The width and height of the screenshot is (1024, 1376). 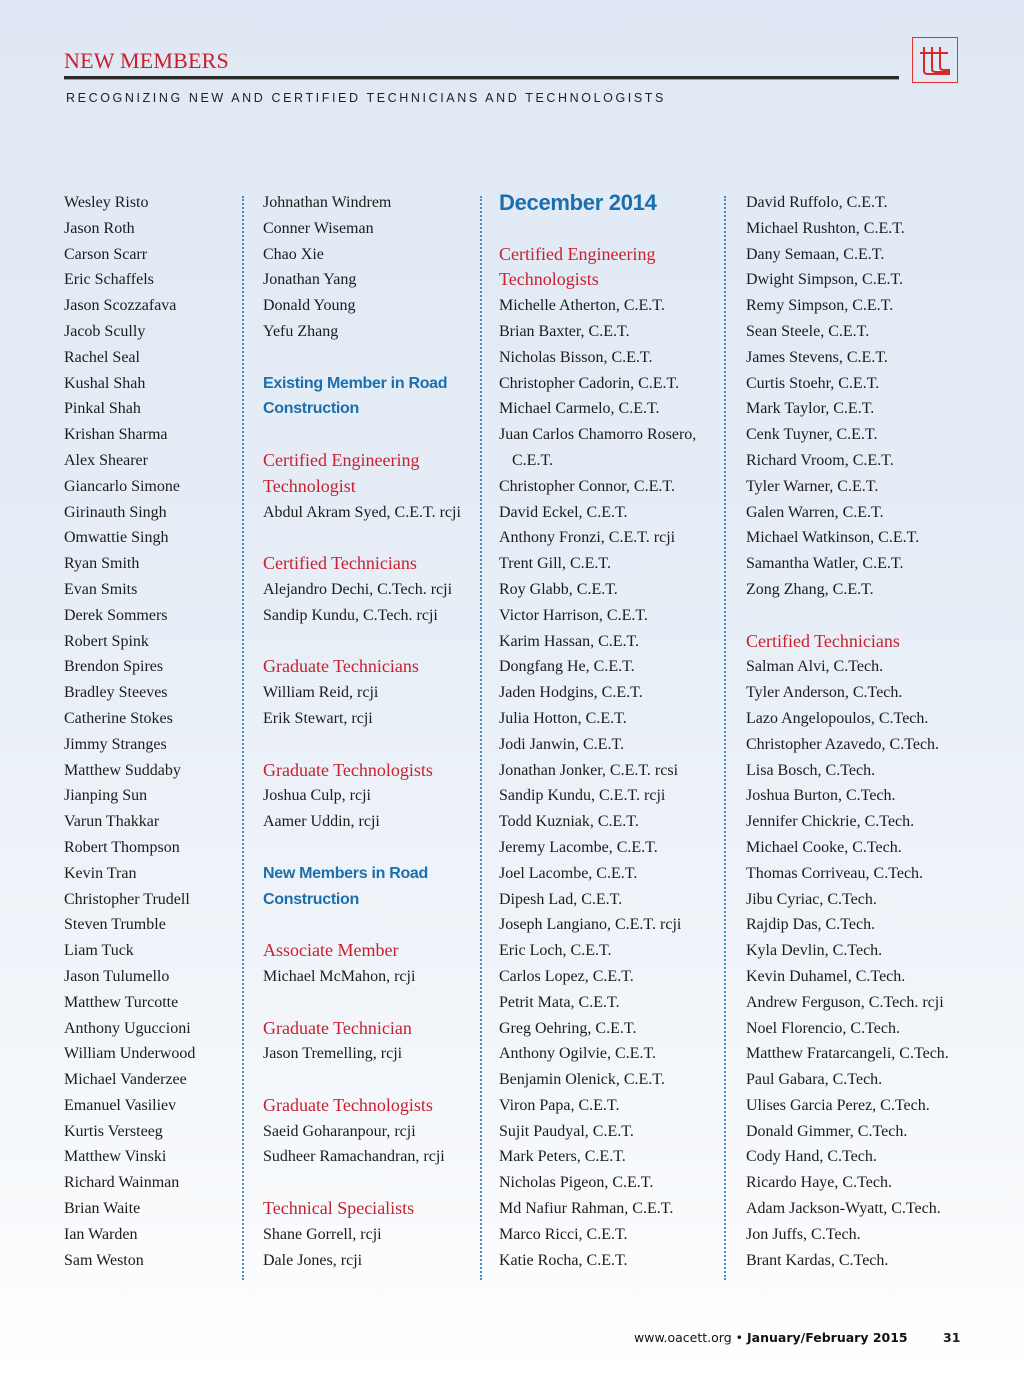 What do you see at coordinates (578, 847) in the screenshot?
I see `member-name: Jeremy Lacombe, C.E.T.` at bounding box center [578, 847].